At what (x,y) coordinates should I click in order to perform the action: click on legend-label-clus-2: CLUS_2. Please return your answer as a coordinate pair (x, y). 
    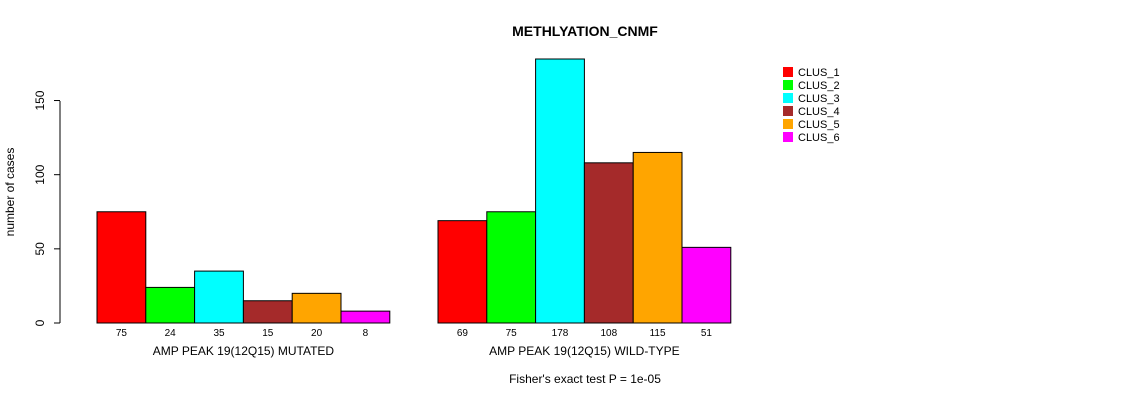
    Looking at the image, I should click on (819, 86).